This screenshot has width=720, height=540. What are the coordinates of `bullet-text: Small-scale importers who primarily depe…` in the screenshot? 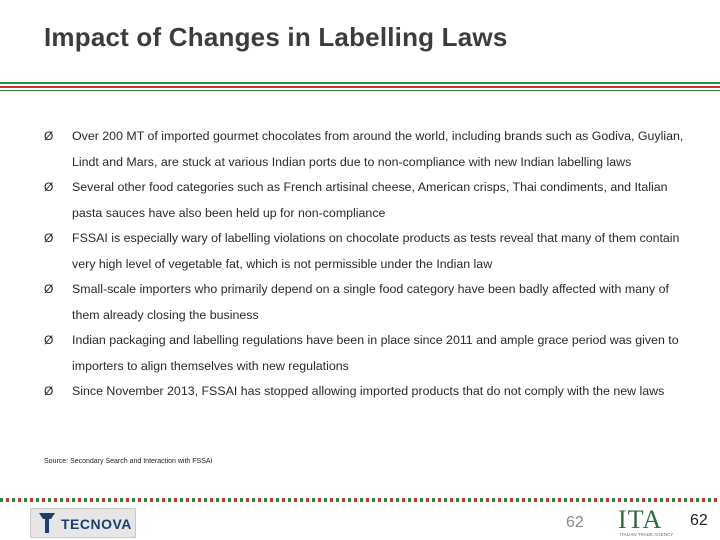 It's located at (370, 302).